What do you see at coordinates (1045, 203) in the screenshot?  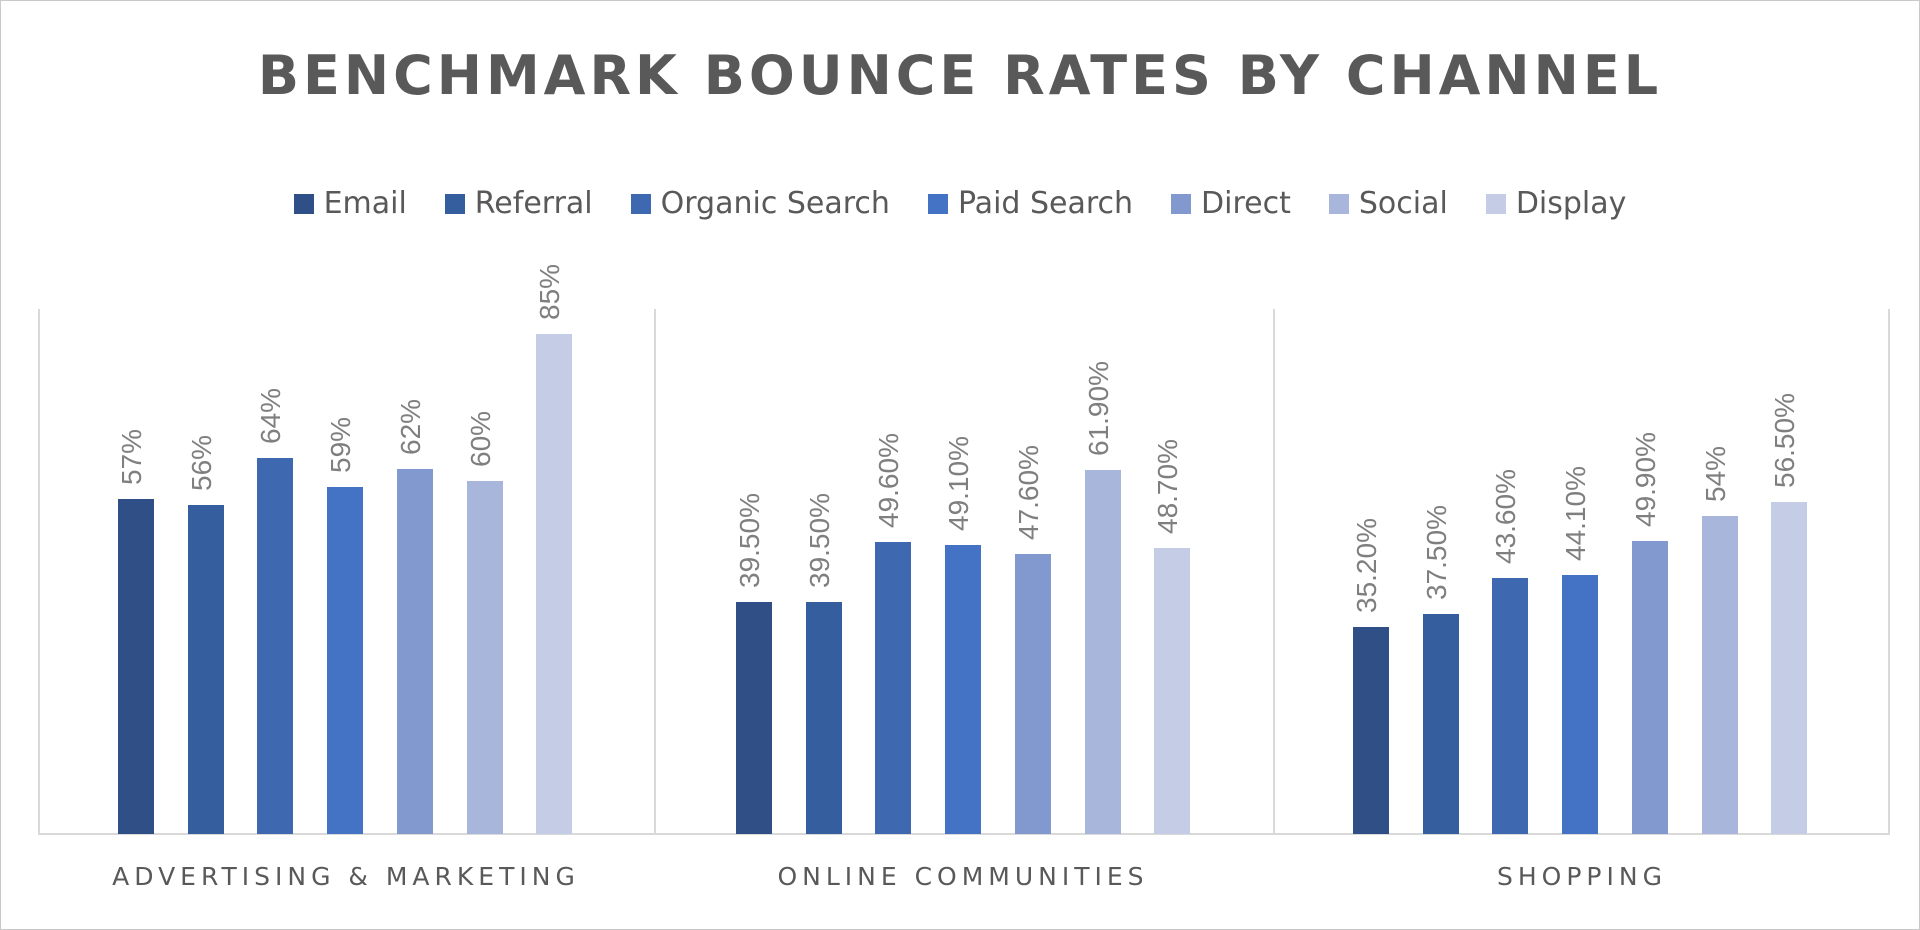 I see `legend-label: Paid Search` at bounding box center [1045, 203].